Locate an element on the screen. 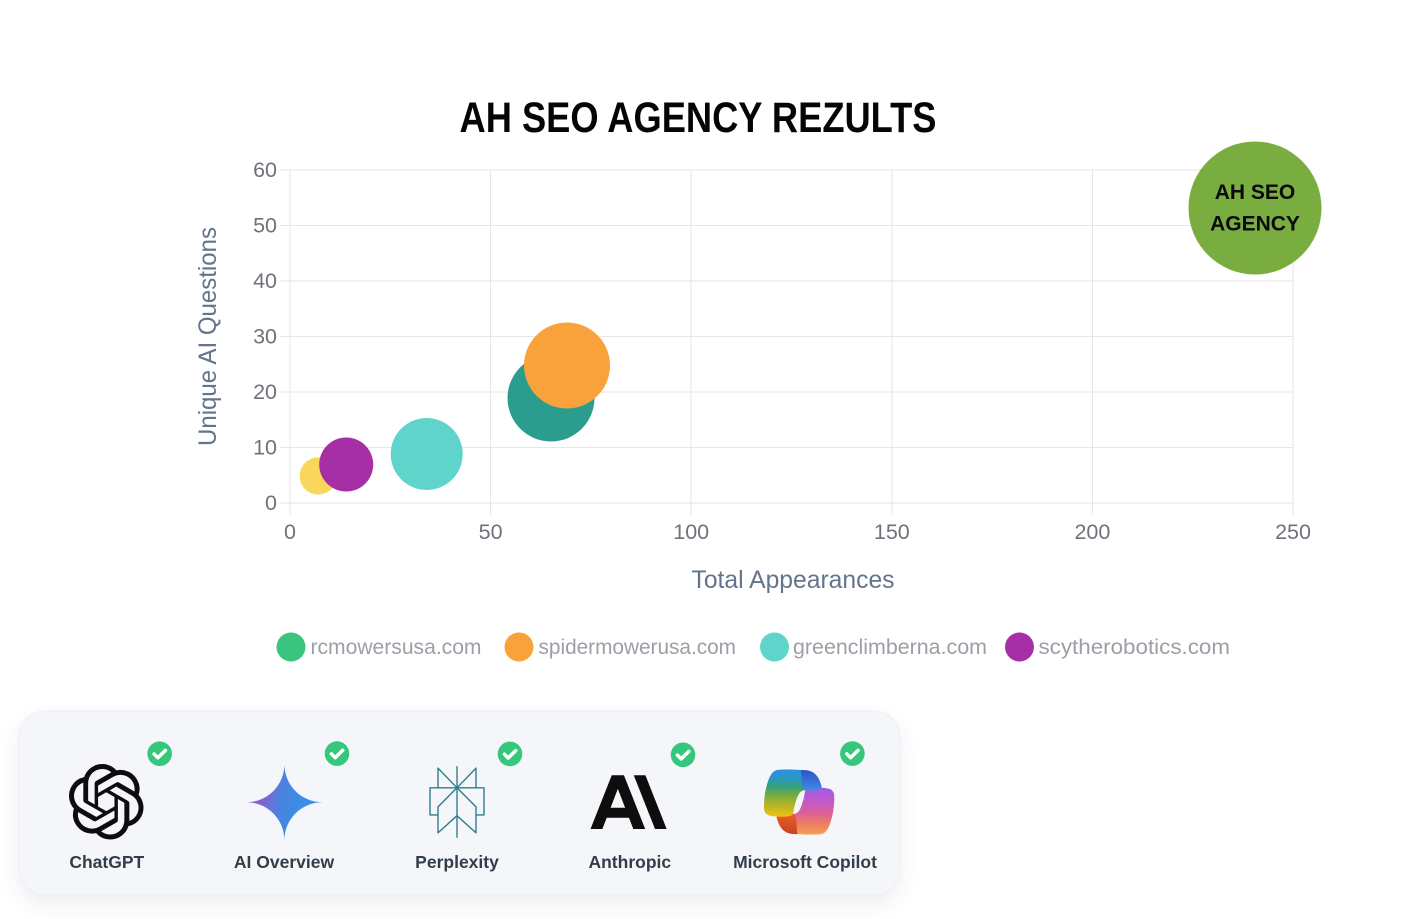 This screenshot has height=919, width=1425. svg-text: 60 is located at coordinates (265, 170).